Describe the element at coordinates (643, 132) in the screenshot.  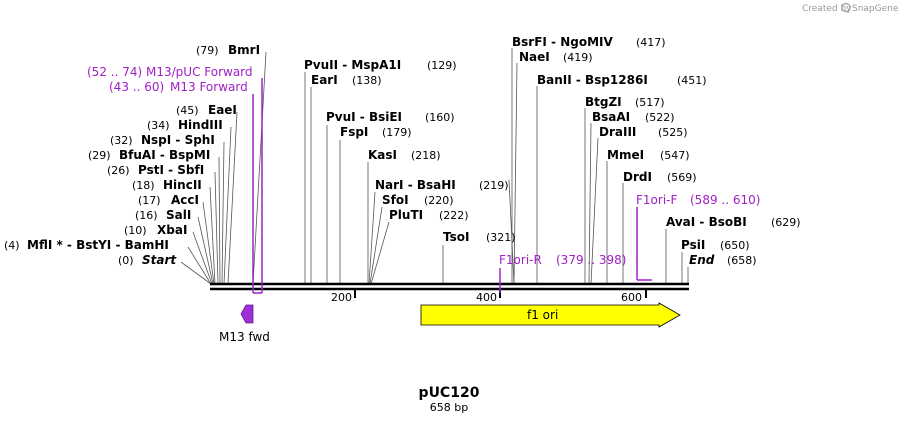
I see `site-label-draiii: DraIII (525)` at that location.